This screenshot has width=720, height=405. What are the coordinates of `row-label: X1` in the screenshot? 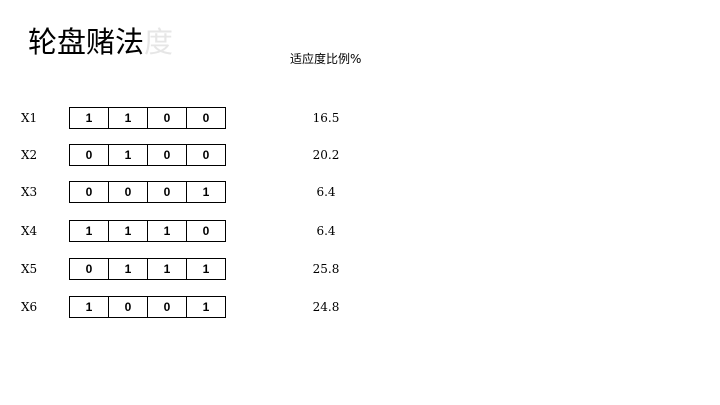 It's located at (29, 118).